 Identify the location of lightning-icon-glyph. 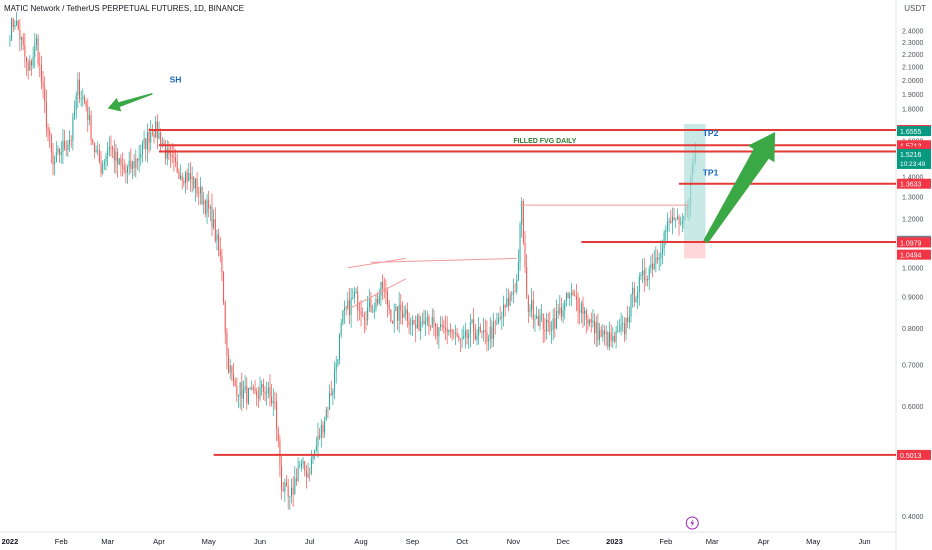
(692, 523).